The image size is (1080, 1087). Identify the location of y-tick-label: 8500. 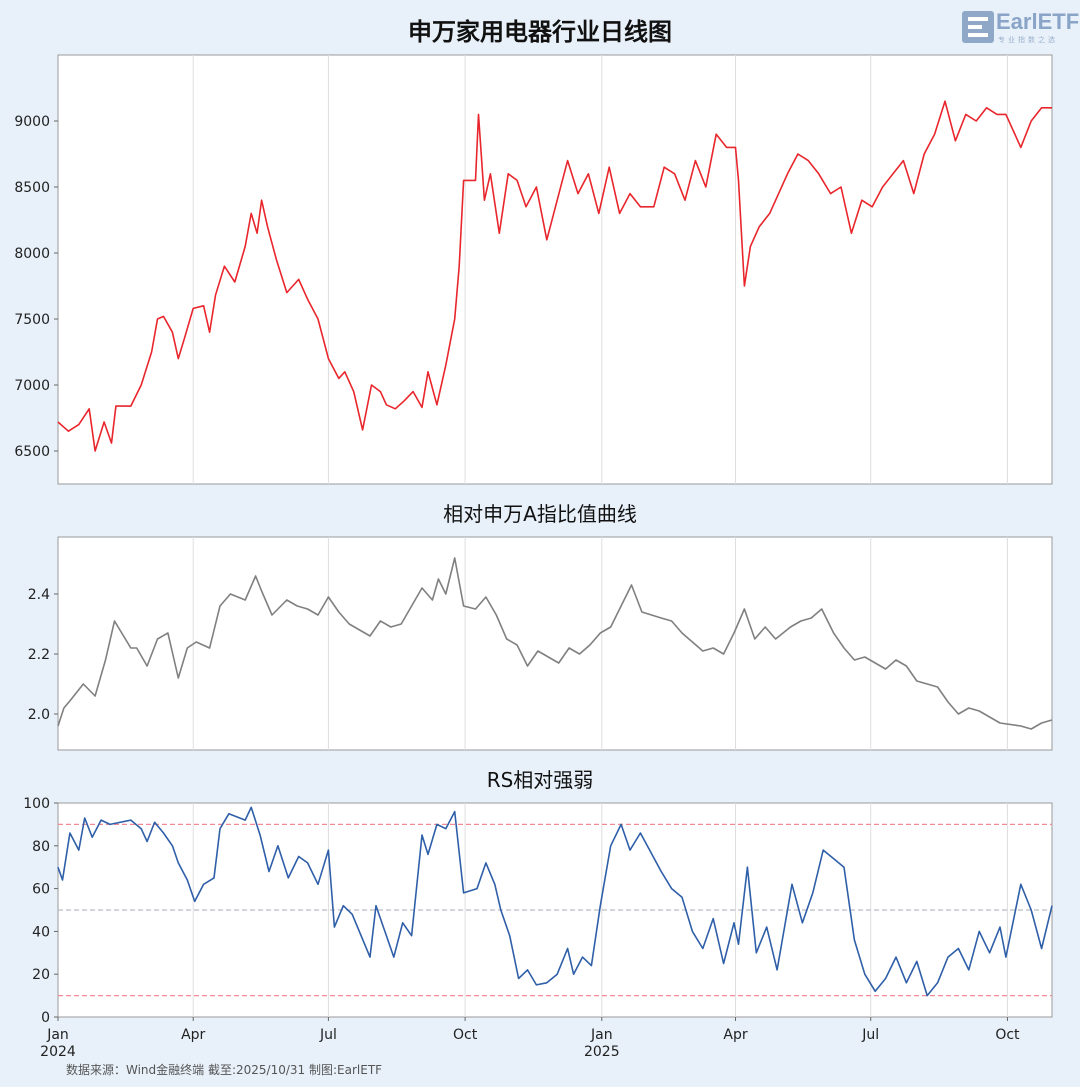
(32, 188).